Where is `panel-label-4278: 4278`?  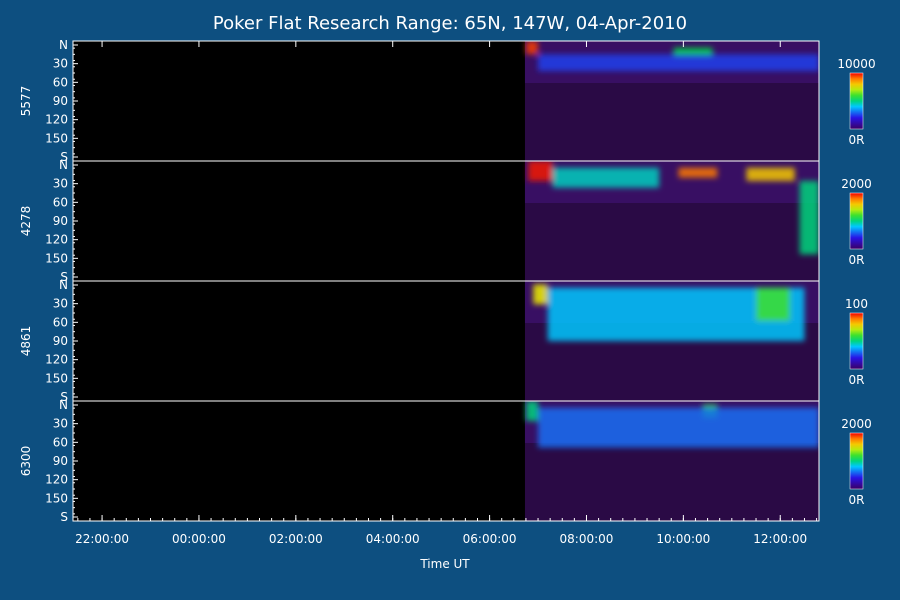
panel-label-4278: 4278 is located at coordinates (26, 221).